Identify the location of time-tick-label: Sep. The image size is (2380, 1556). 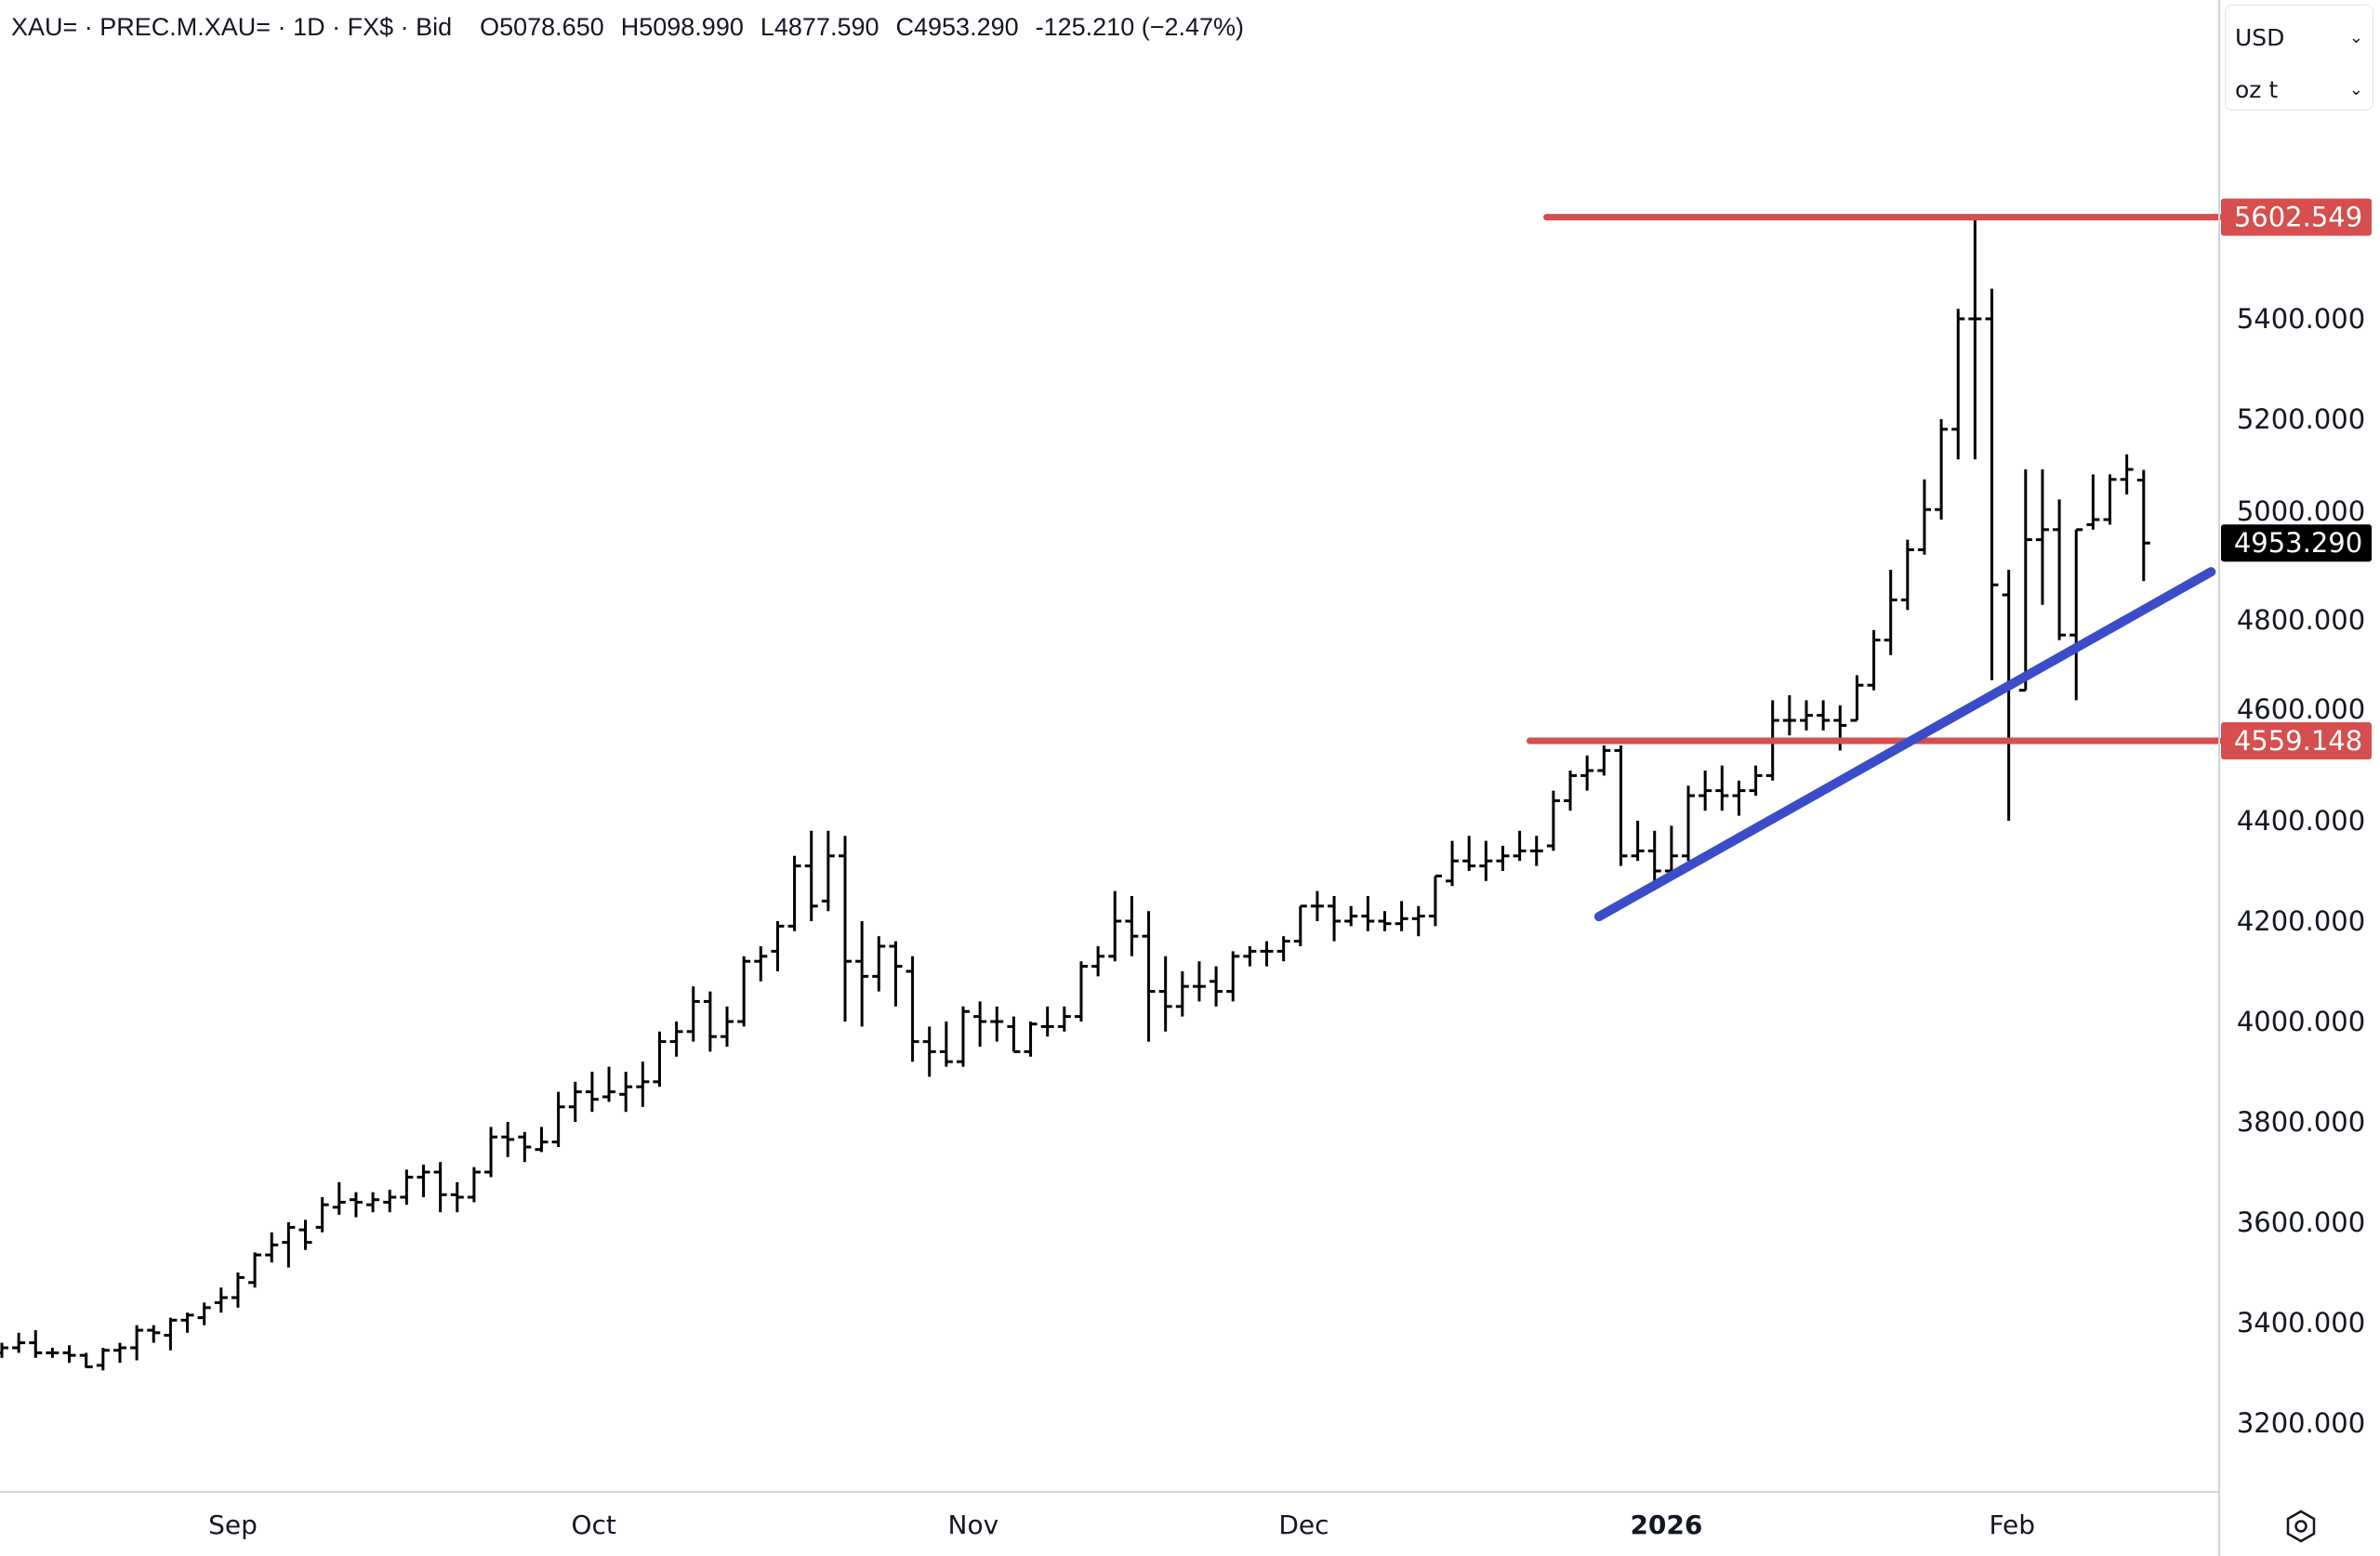
(233, 1525).